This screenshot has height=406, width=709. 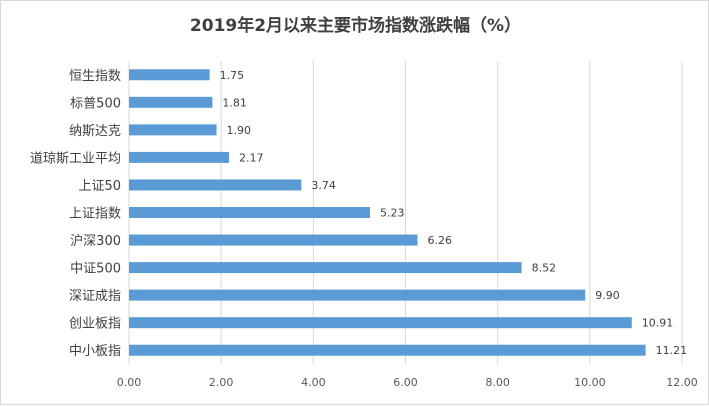 What do you see at coordinates (221, 382) in the screenshot?
I see `x-tick-label: 2.00` at bounding box center [221, 382].